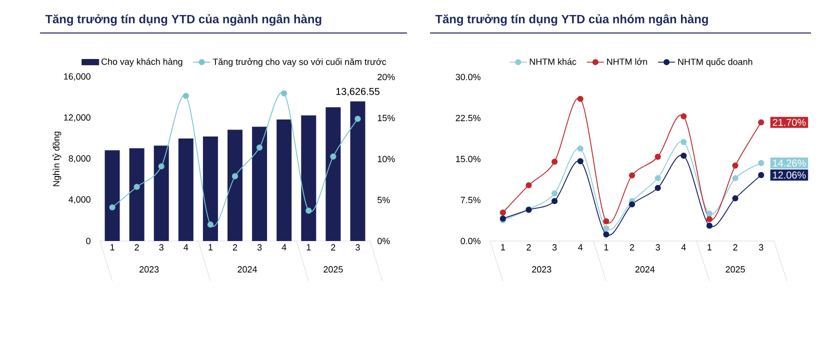 This screenshot has width=831, height=342. What do you see at coordinates (470, 241) in the screenshot?
I see `y-tick-label: 0.0%` at bounding box center [470, 241].